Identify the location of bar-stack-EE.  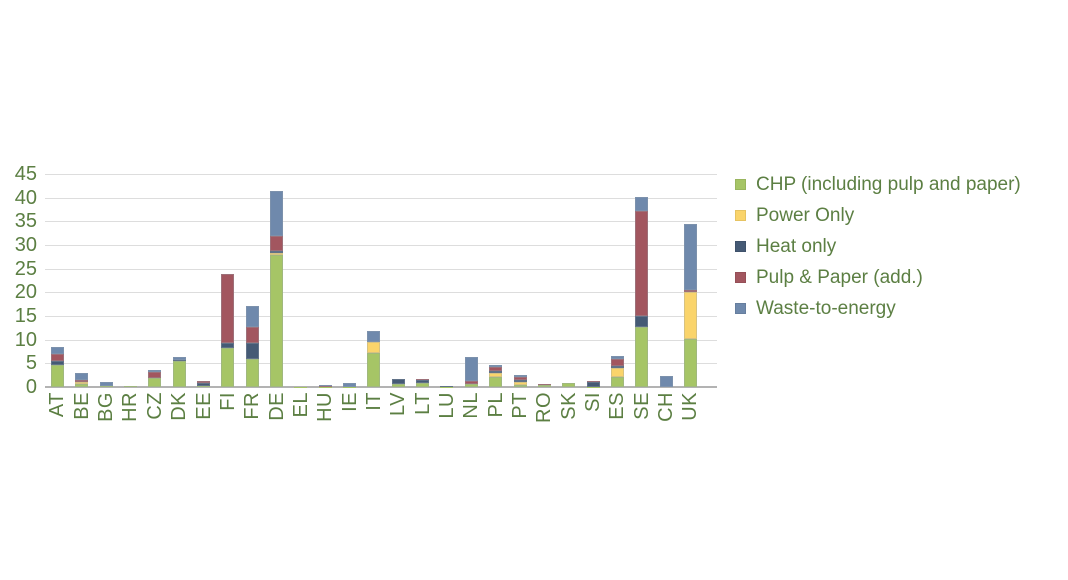
(203, 384).